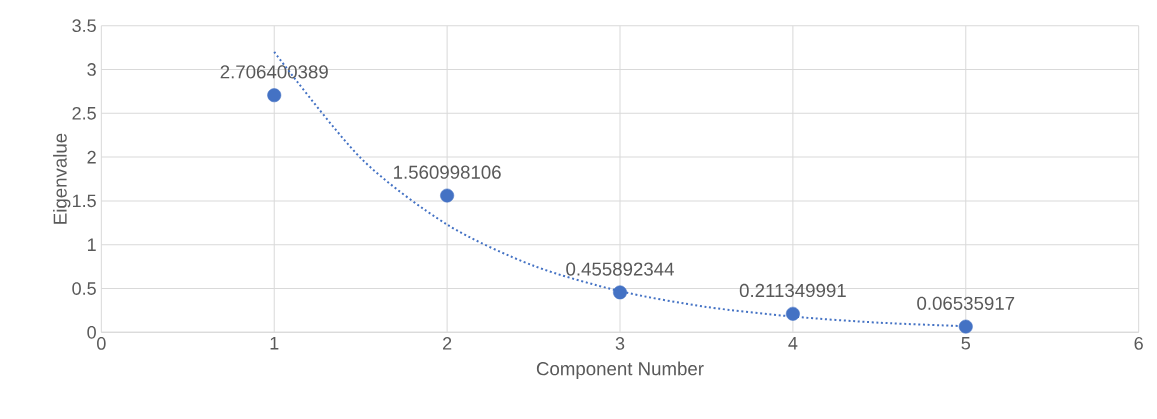  I want to click on y-tick-label: 2, so click(91, 157).